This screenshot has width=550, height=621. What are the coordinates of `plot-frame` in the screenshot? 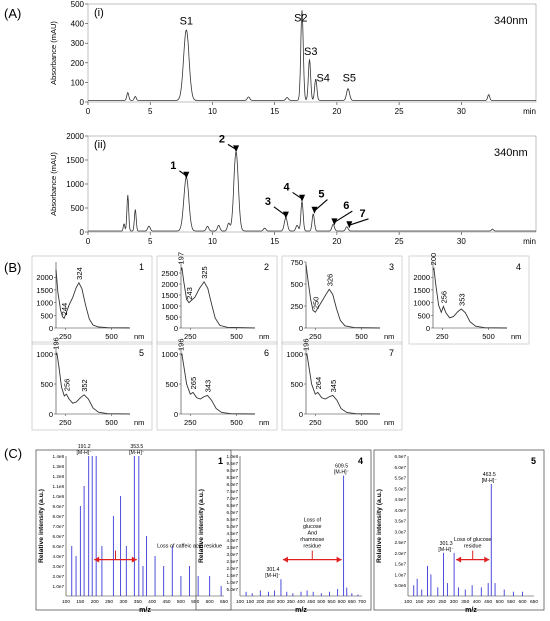 It's located at (312, 184).